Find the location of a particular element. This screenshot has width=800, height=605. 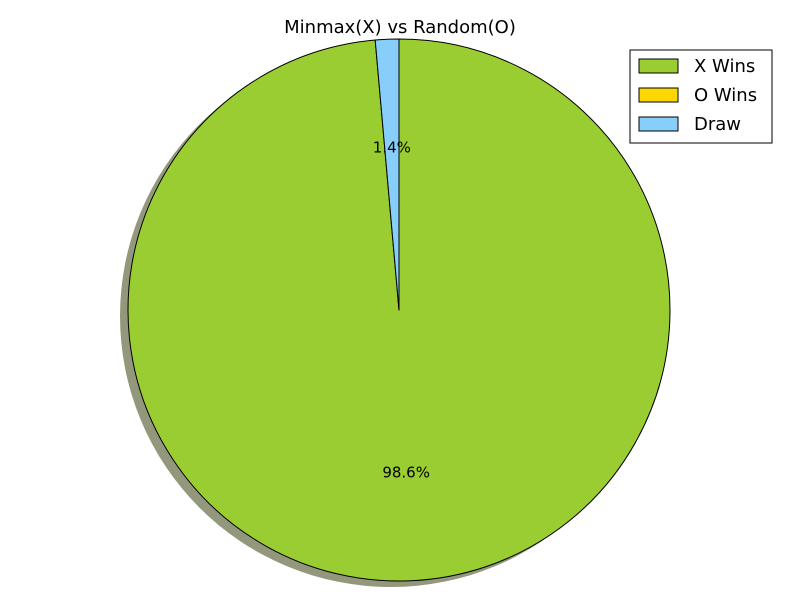

pie-label-draw: 1.4% is located at coordinates (392, 148).